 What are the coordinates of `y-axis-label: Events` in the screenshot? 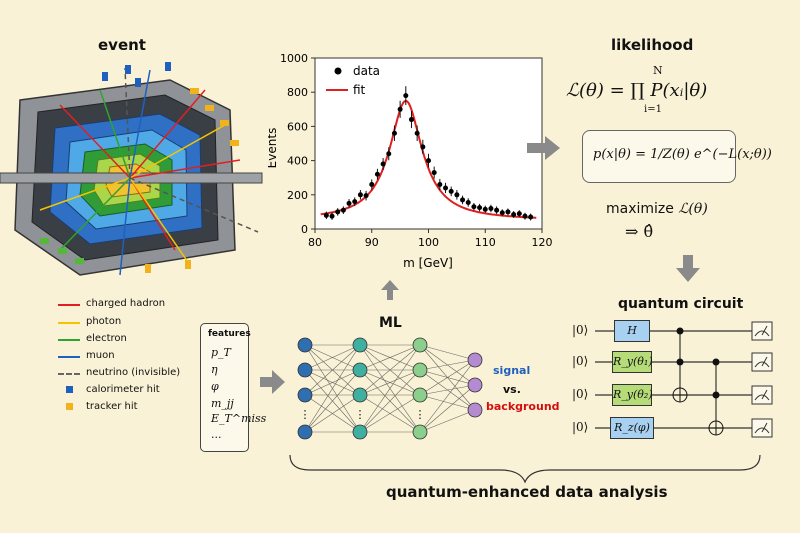 It's located at (273, 148).